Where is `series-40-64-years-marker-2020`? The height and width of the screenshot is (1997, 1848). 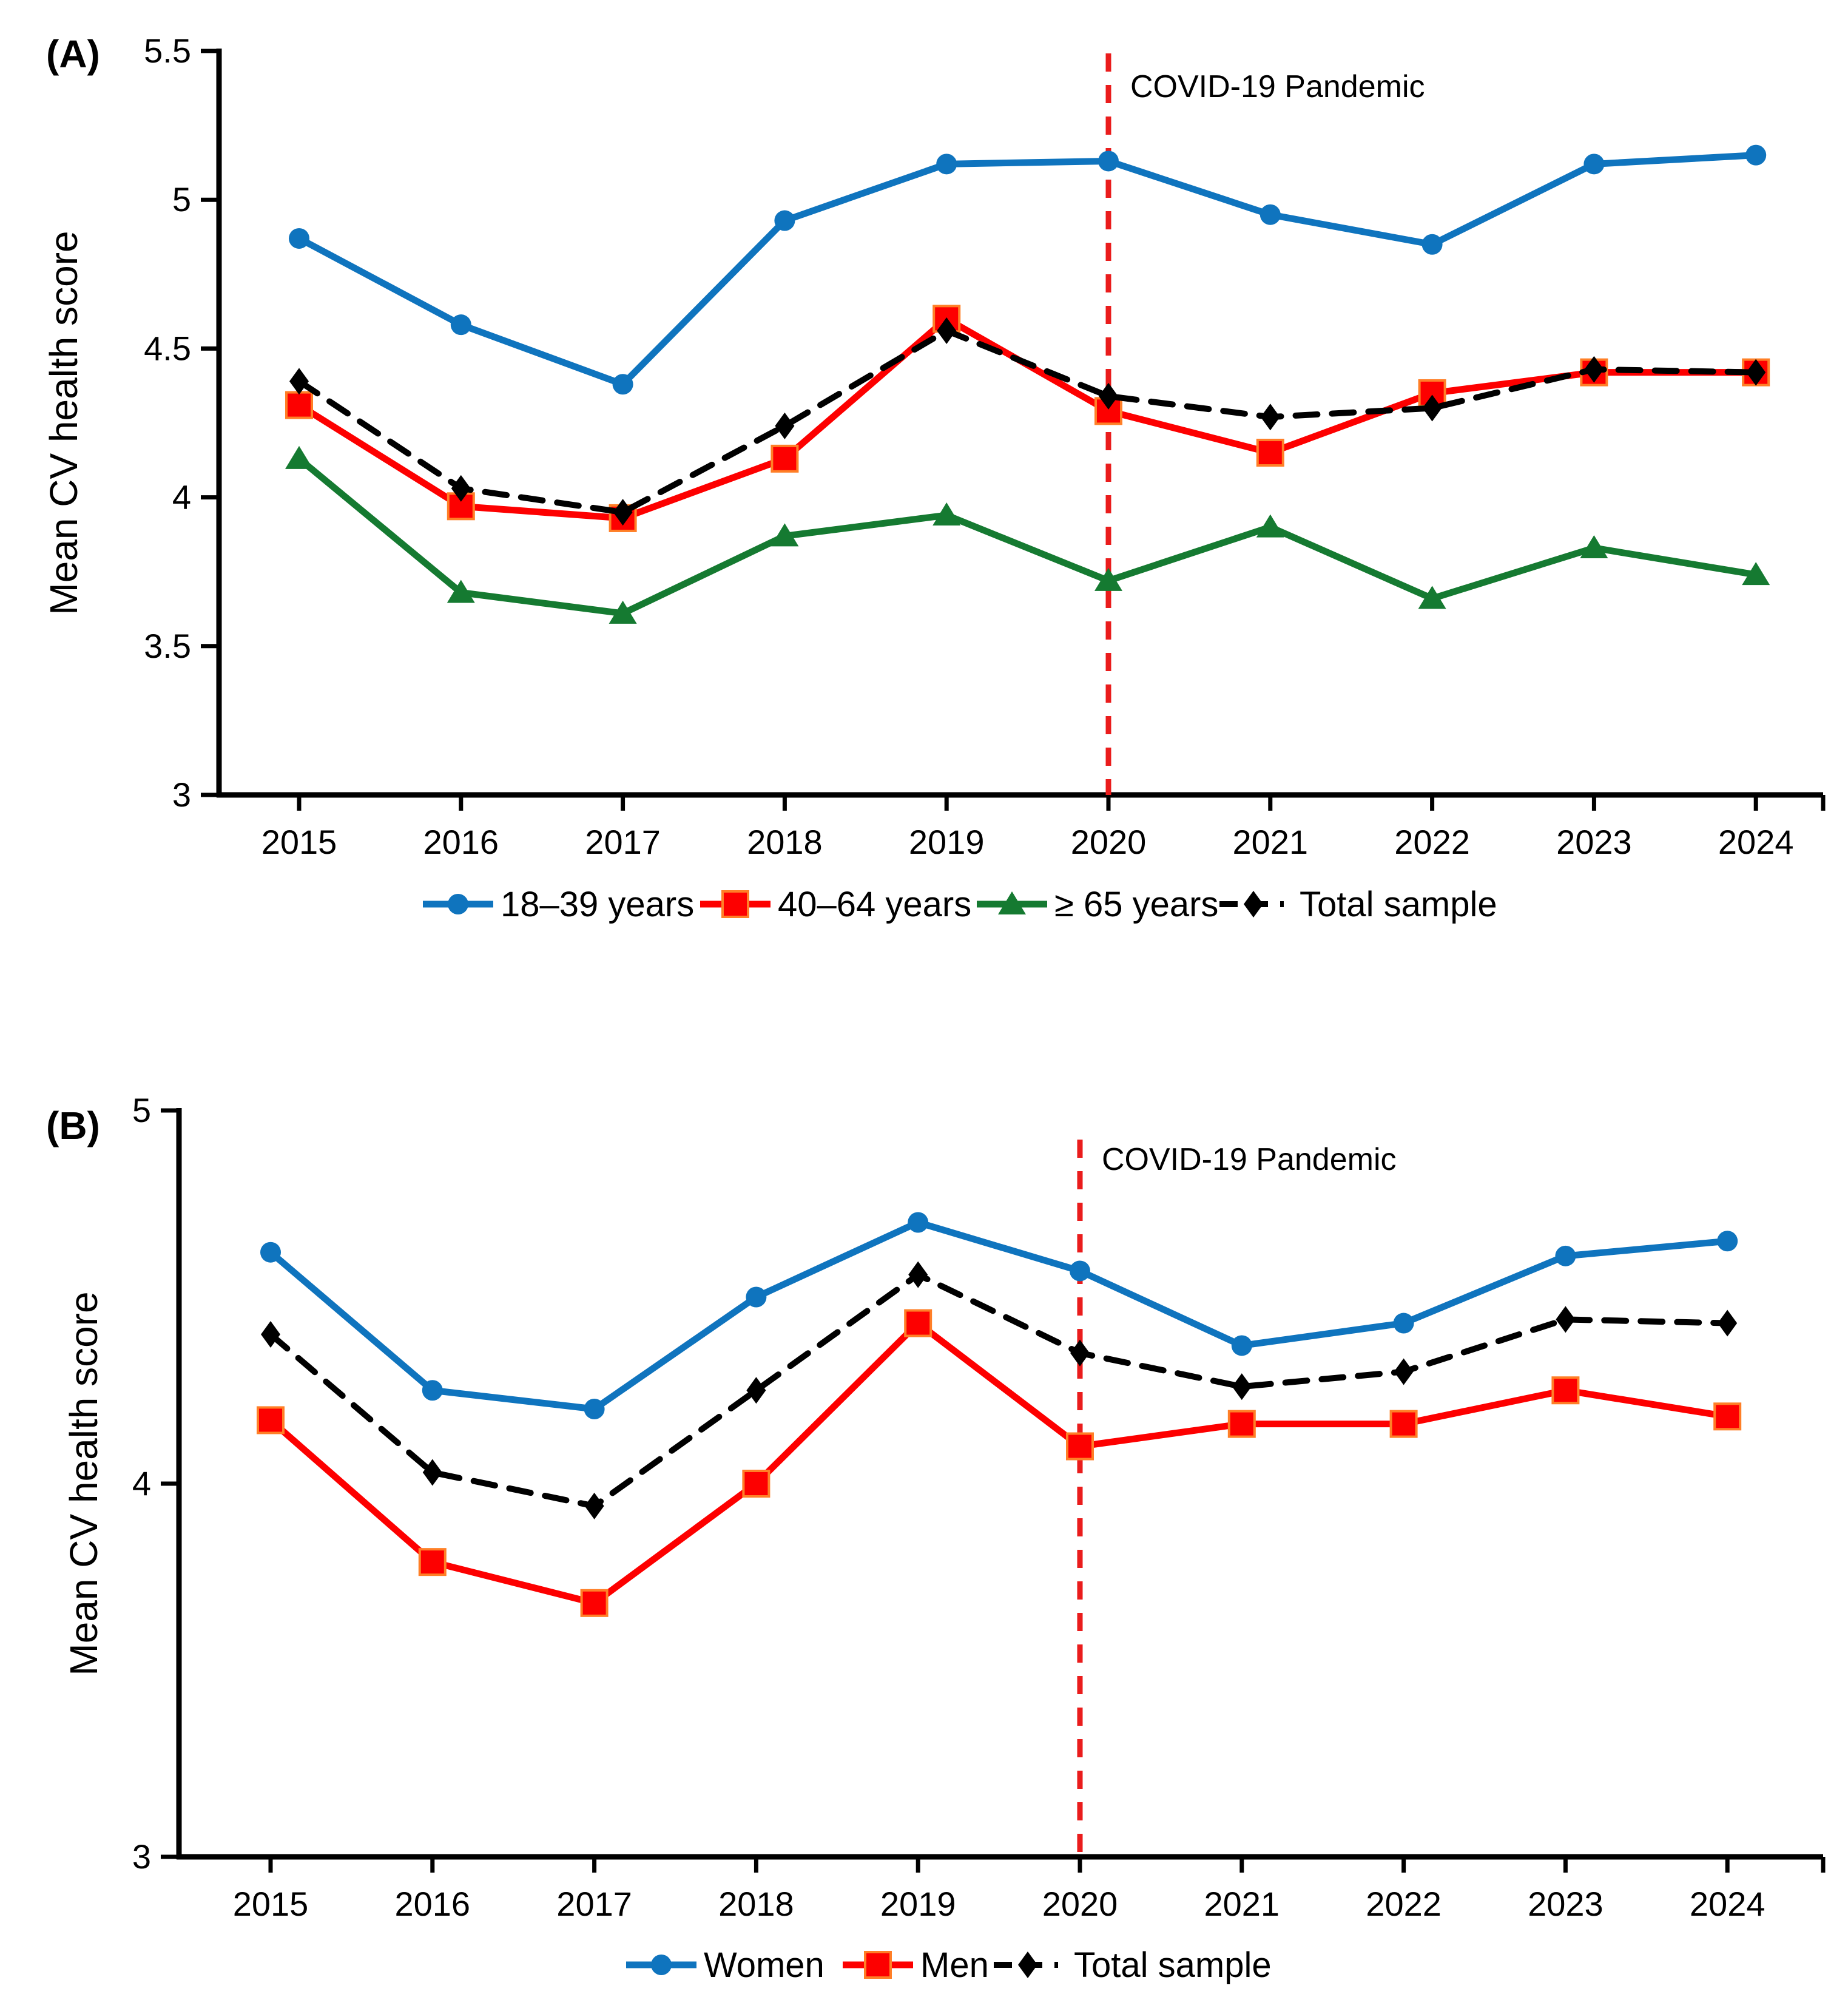
series-40-64-years-marker-2020 is located at coordinates (1108, 411).